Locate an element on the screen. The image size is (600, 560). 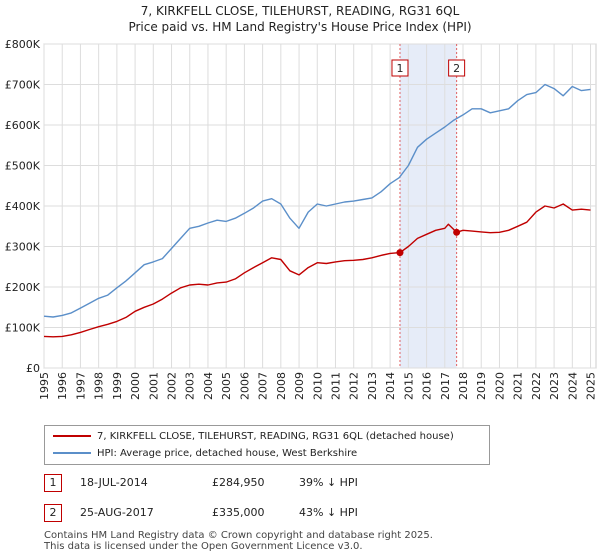
x-tick-label: 2025 is located at coordinates (591, 386).